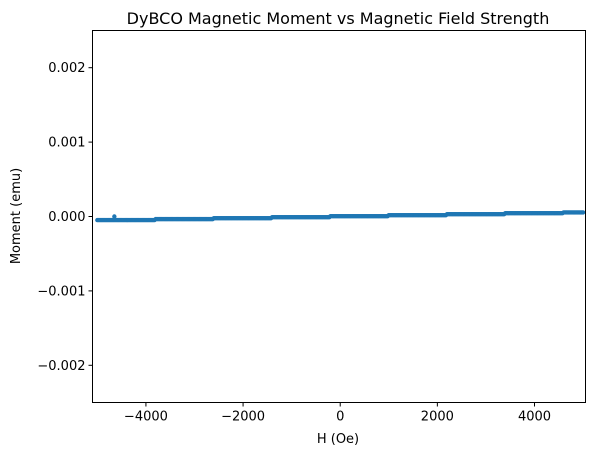 The image size is (596, 455). I want to click on plot-area, so click(340, 216).